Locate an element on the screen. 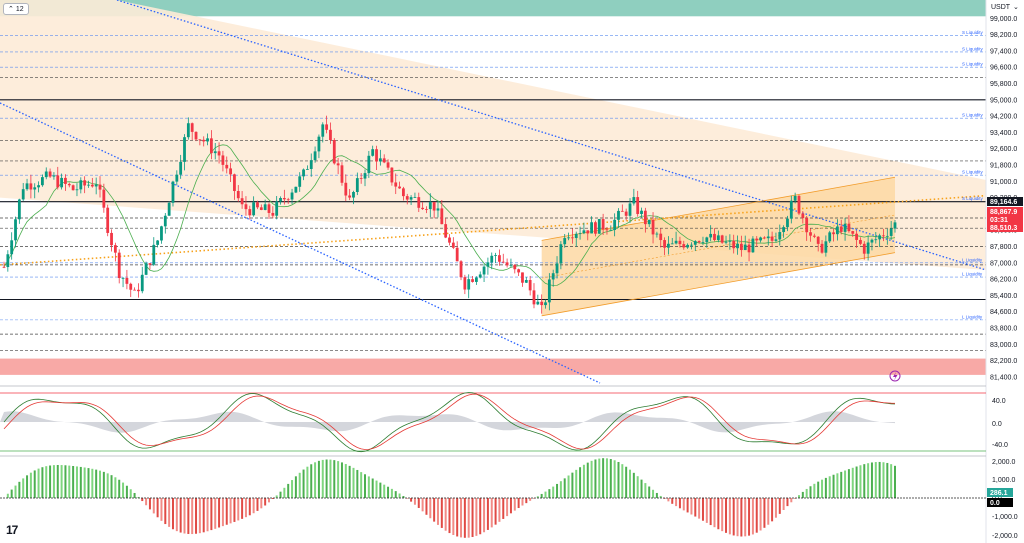 This screenshot has height=543, width=1024. channel-lower is located at coordinates (718, 284).